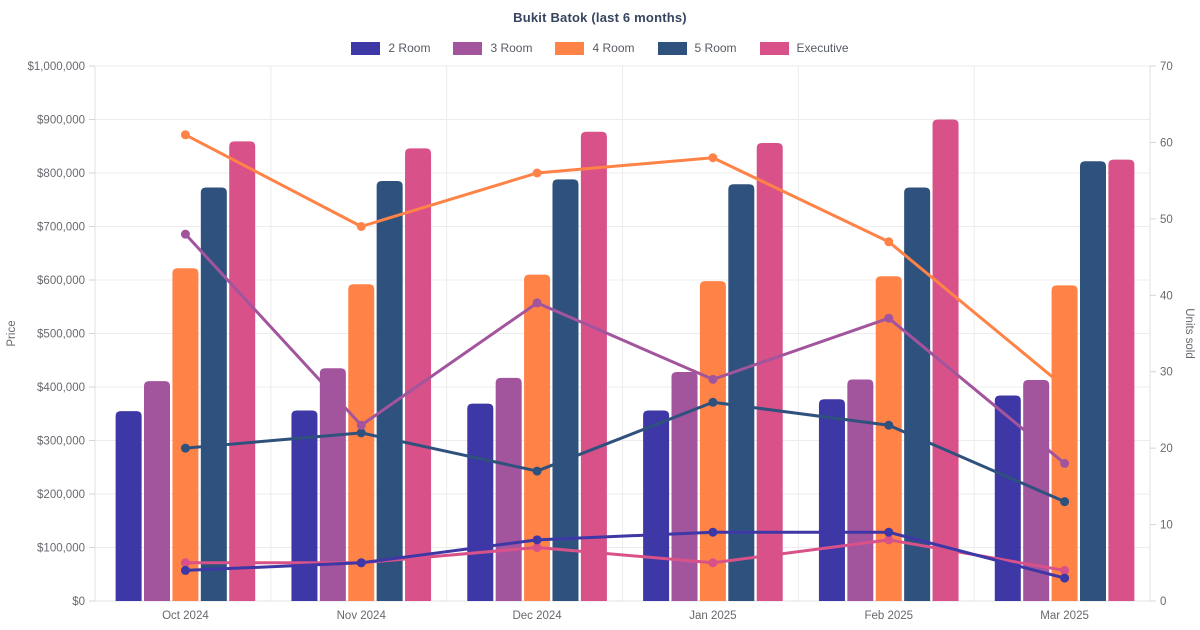  Describe the element at coordinates (712, 441) in the screenshot. I see `bar-4-room-jan-2025` at that location.